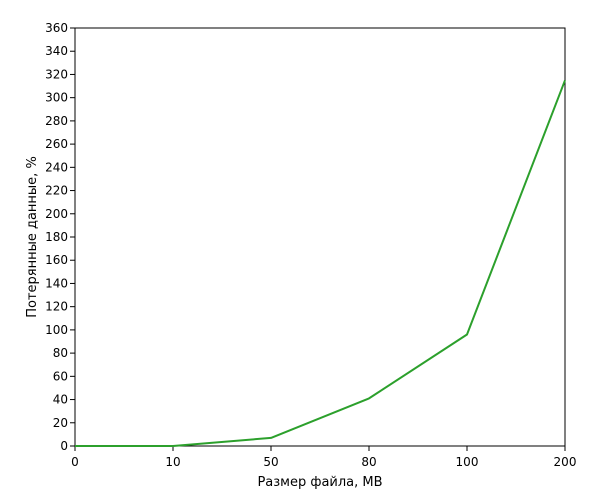 The height and width of the screenshot is (499, 591). What do you see at coordinates (64, 446) in the screenshot?
I see `y-tick-label: 0` at bounding box center [64, 446].